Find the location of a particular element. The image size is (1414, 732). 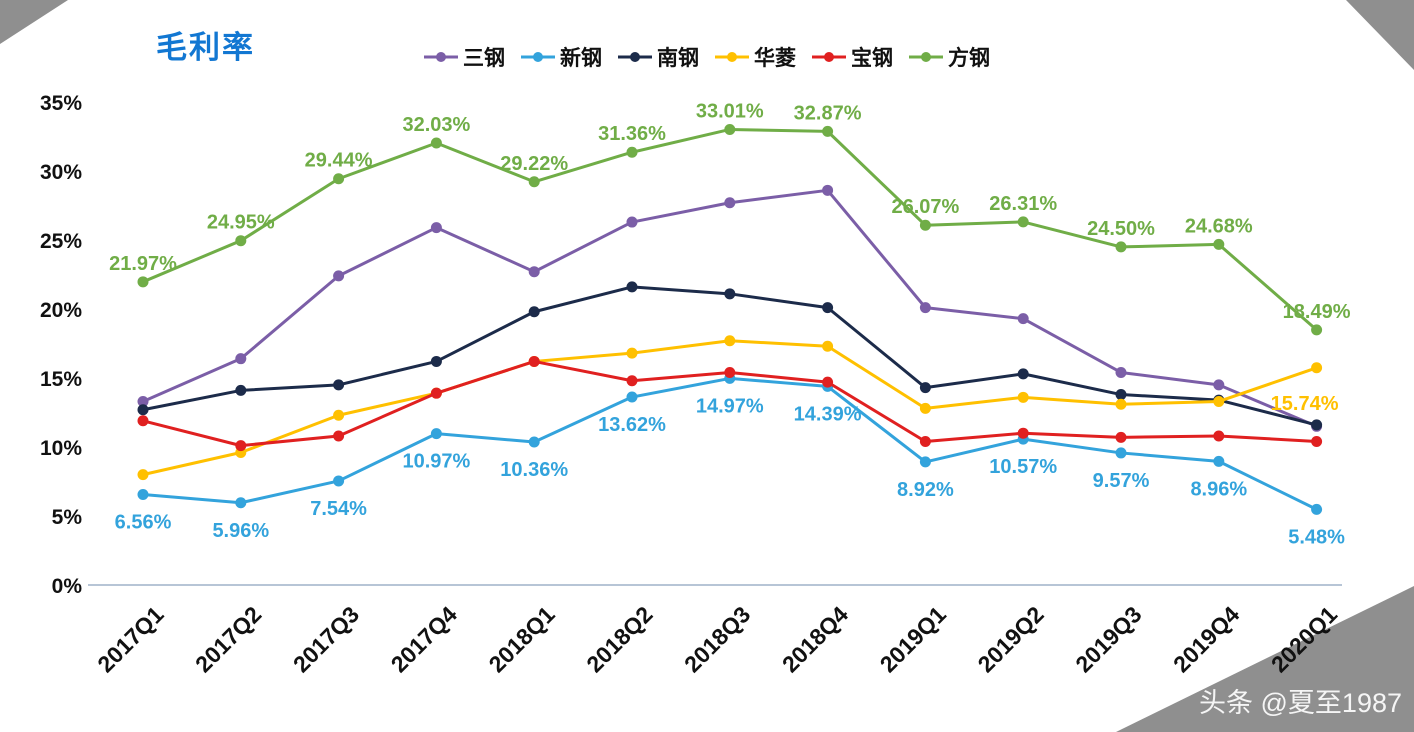

legend-label: 新钢 is located at coordinates (581, 58).